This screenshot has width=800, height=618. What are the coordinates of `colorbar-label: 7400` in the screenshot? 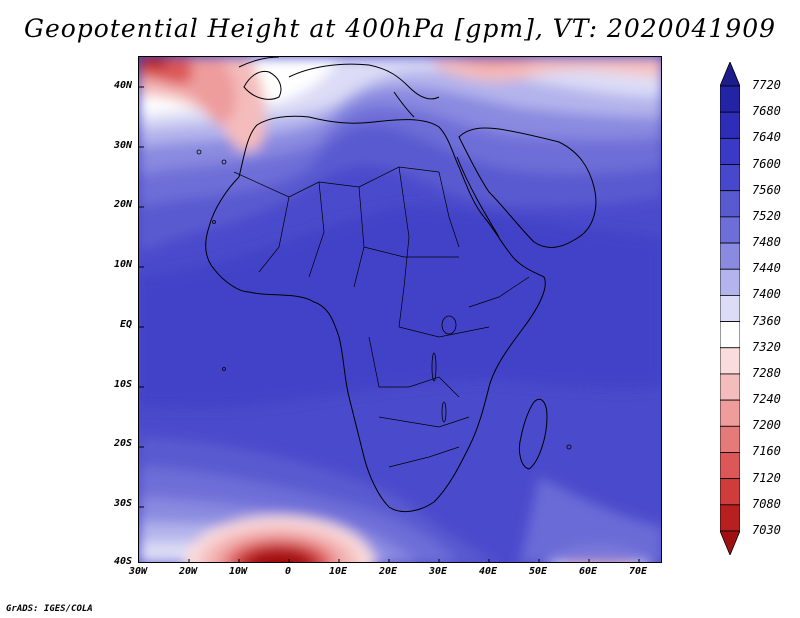 It's located at (766, 294).